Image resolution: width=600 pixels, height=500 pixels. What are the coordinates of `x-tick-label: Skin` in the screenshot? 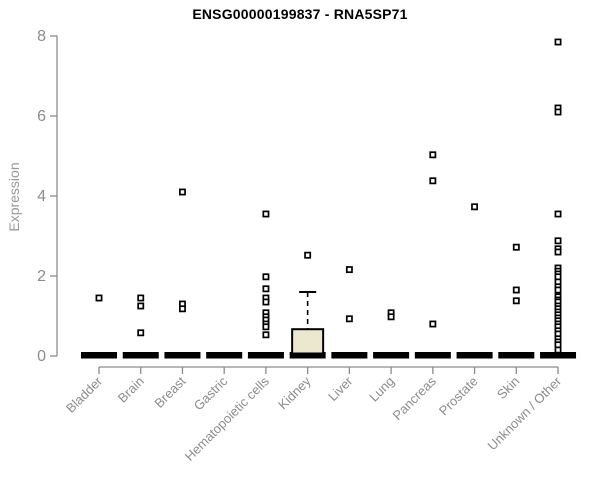 It's located at (508, 388).